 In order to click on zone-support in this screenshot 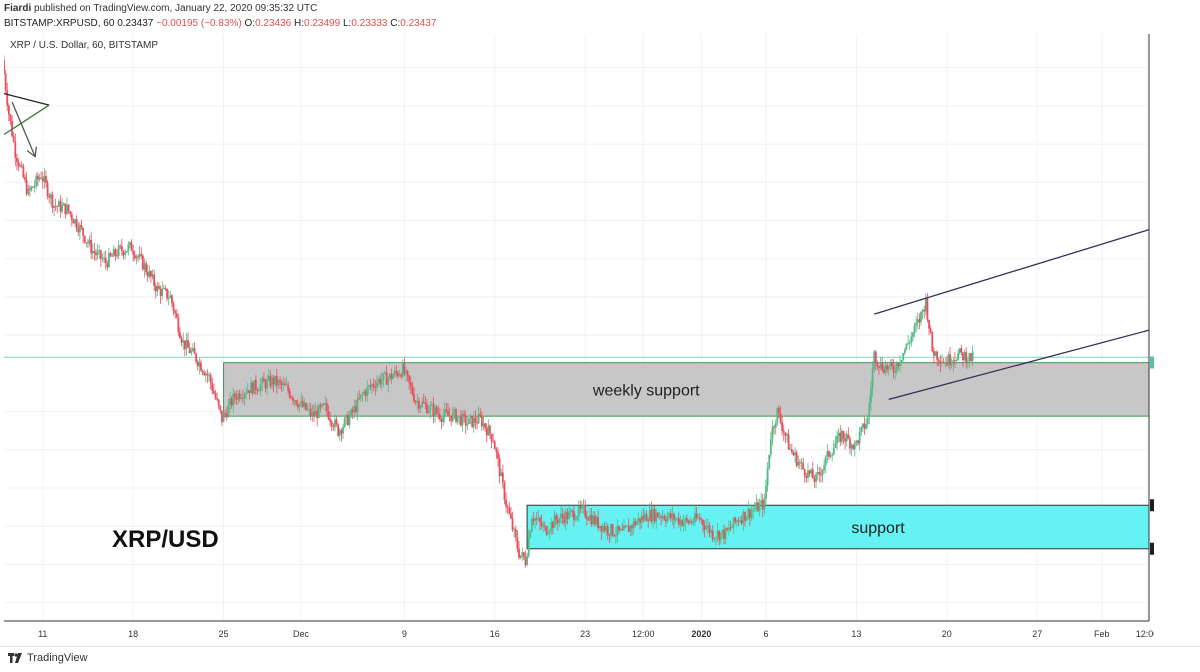, I will do `click(838, 527)`.